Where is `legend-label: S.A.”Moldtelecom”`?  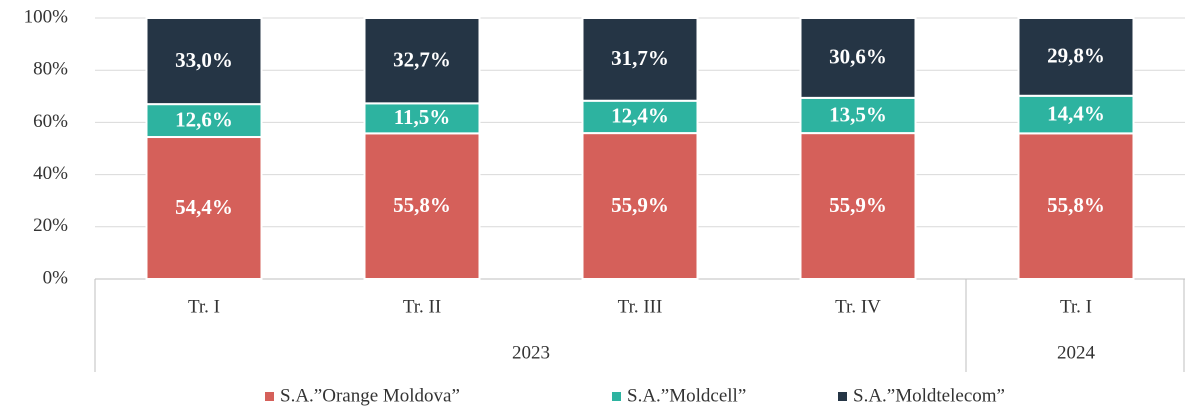
legend-label: S.A.”Moldtelecom” is located at coordinates (929, 395).